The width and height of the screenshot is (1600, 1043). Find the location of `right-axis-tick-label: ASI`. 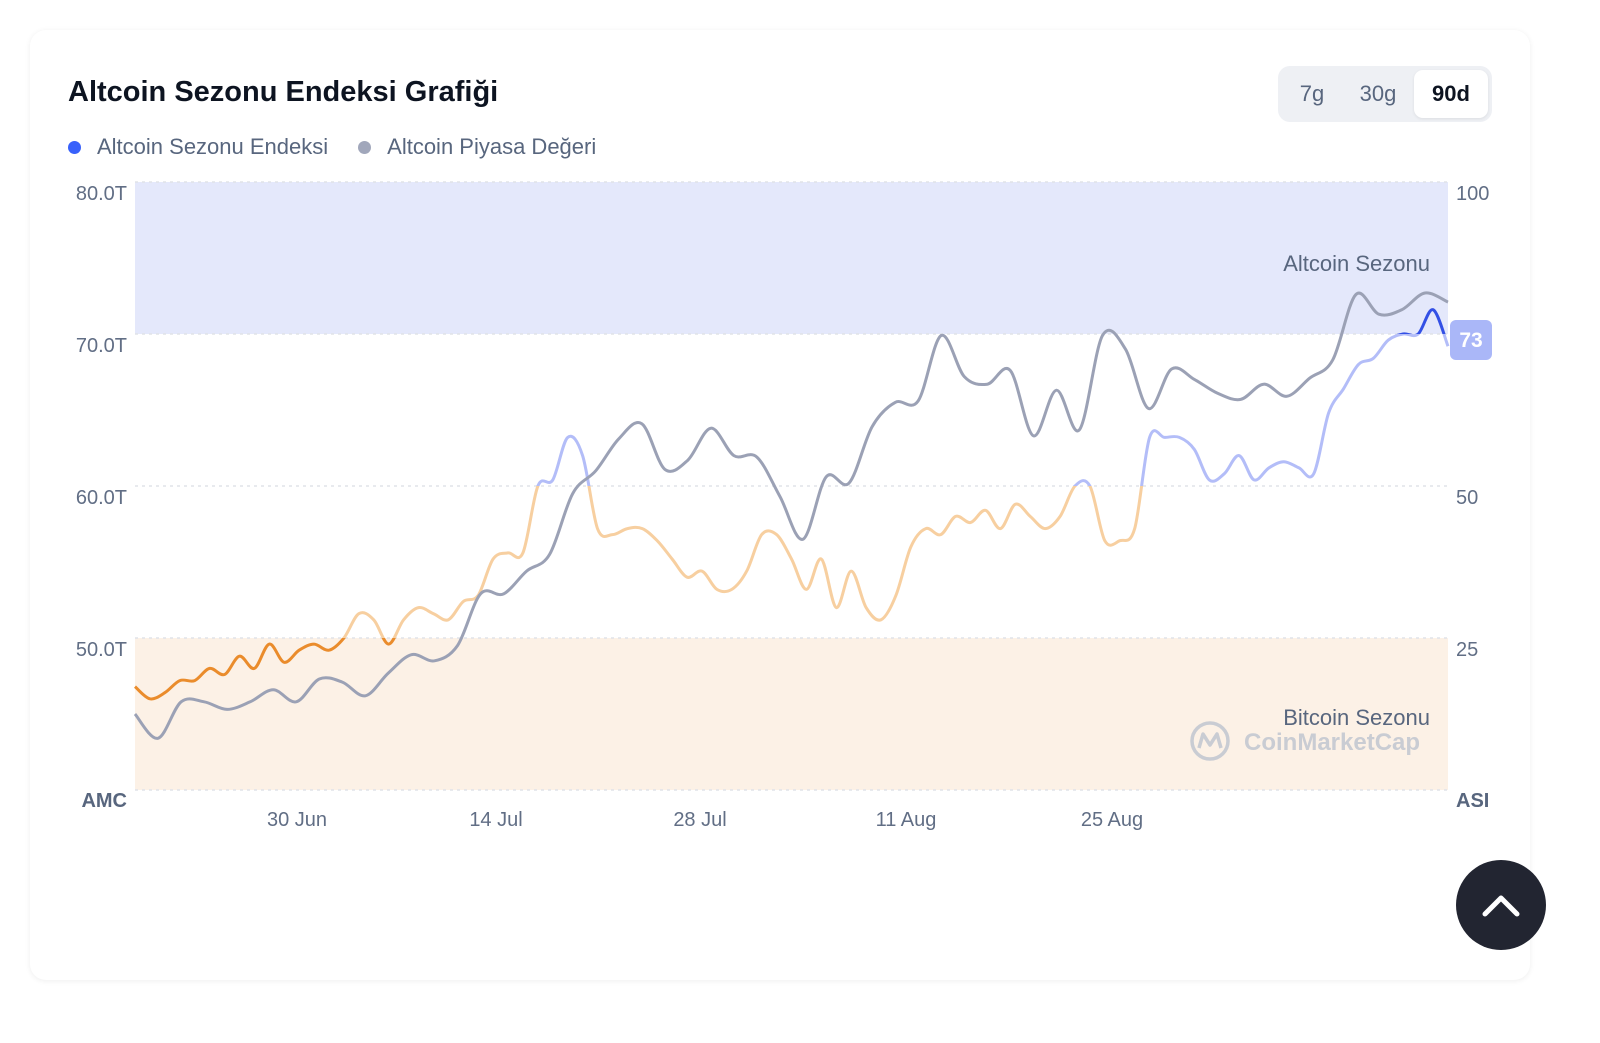

right-axis-tick-label: ASI is located at coordinates (1472, 801).